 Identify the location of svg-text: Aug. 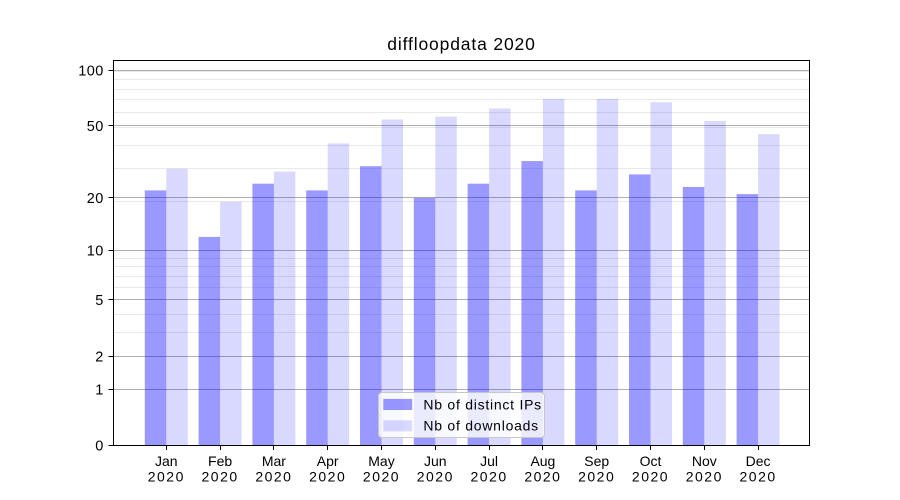
(542, 461).